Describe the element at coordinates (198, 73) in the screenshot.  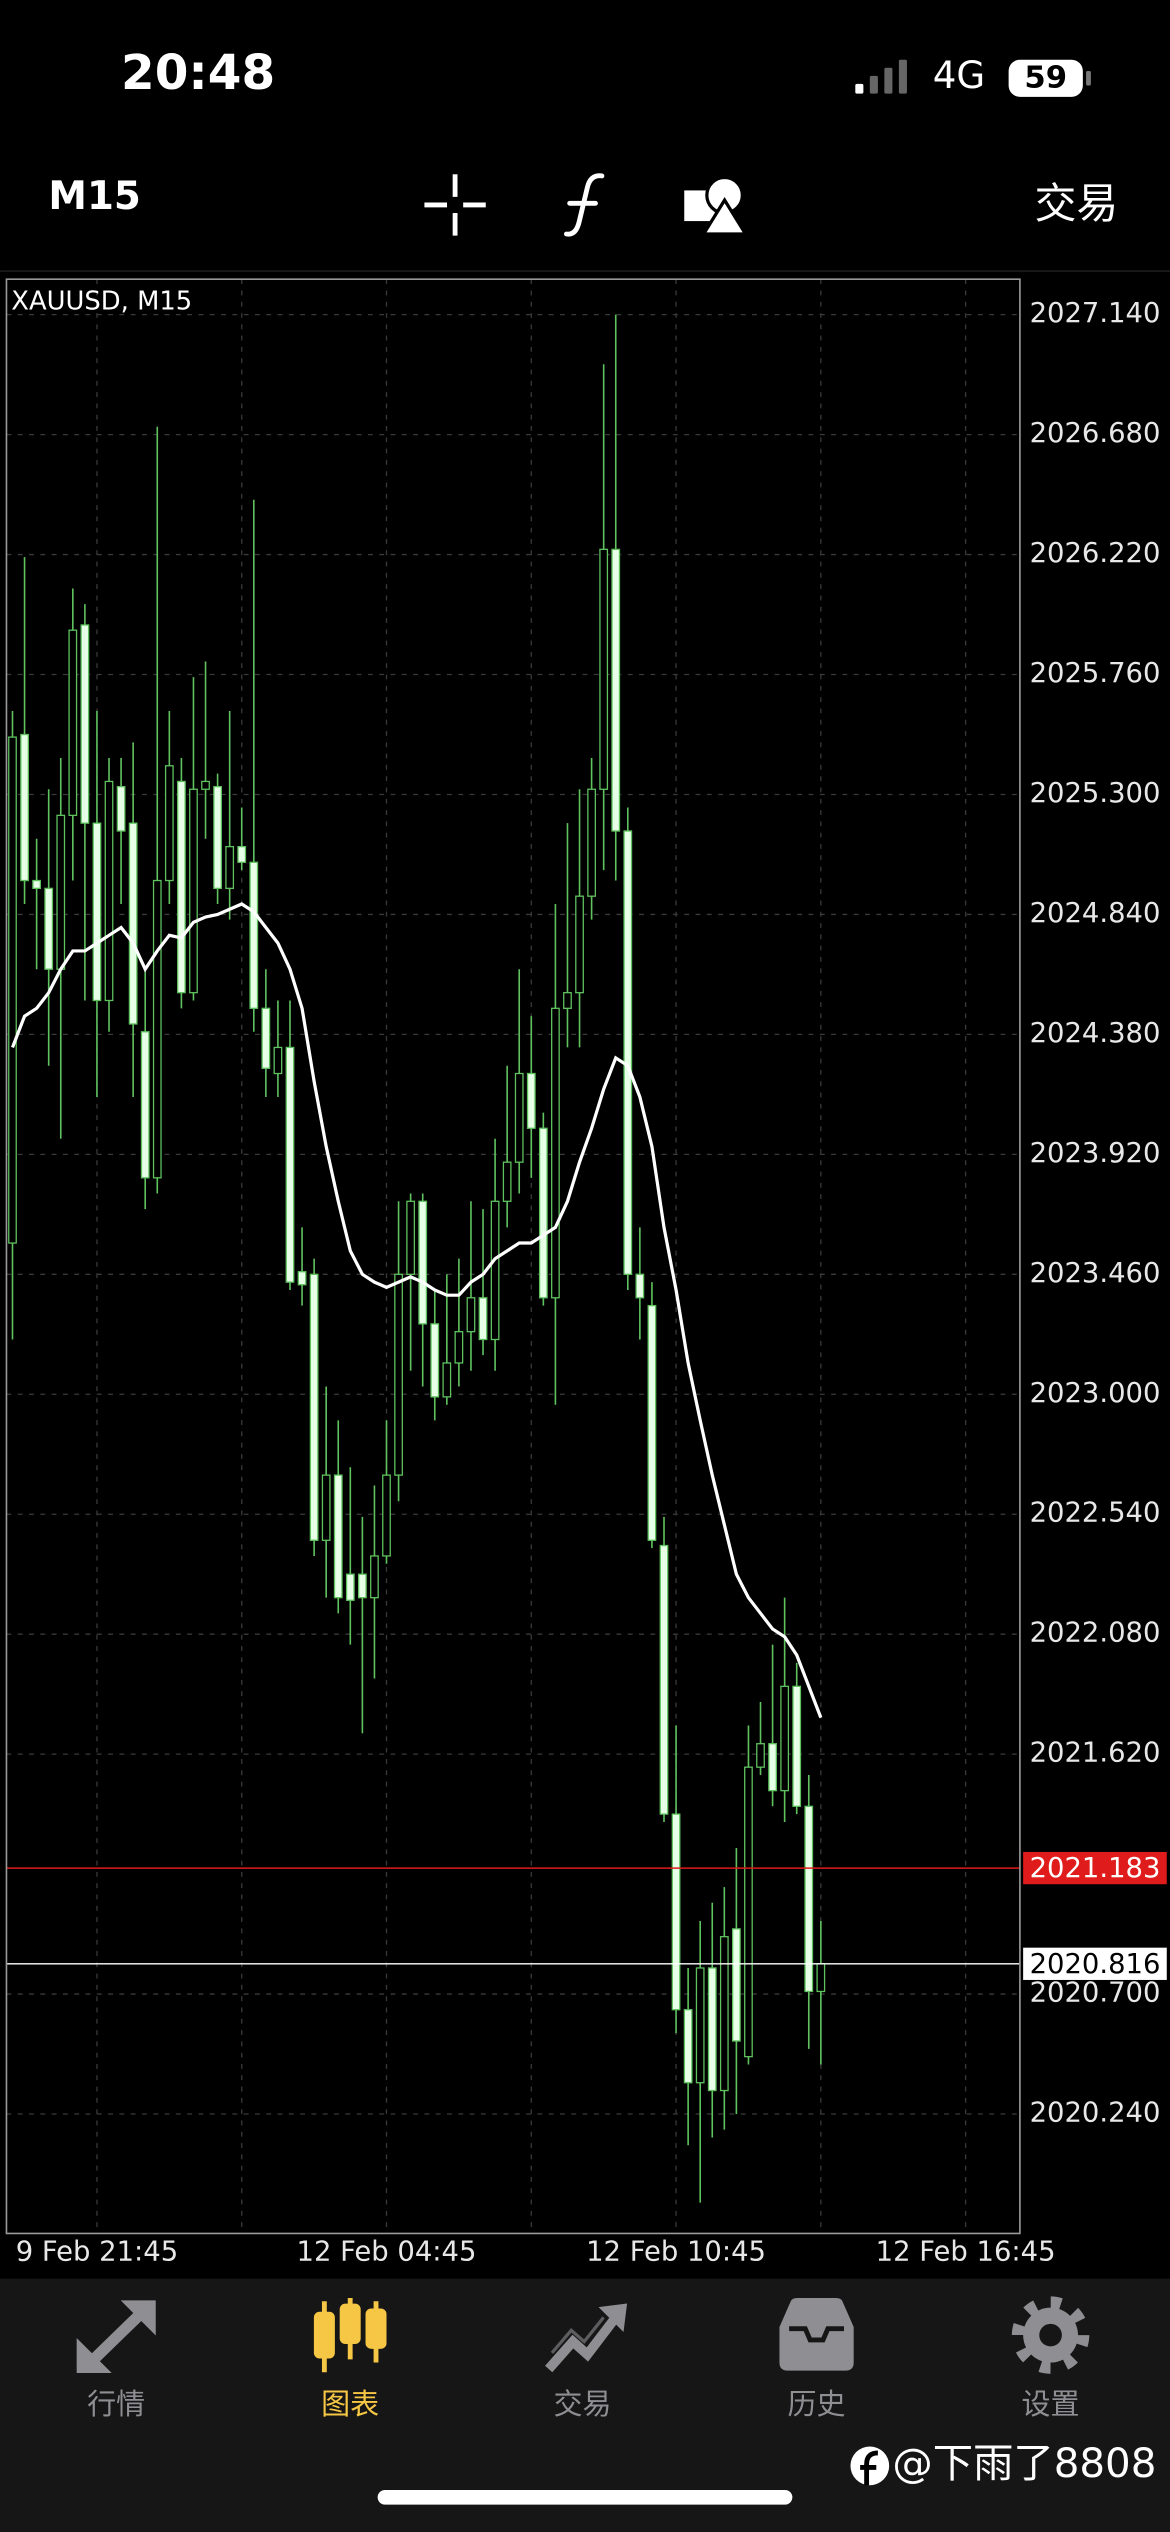
I see `status-time: 20:48` at that location.